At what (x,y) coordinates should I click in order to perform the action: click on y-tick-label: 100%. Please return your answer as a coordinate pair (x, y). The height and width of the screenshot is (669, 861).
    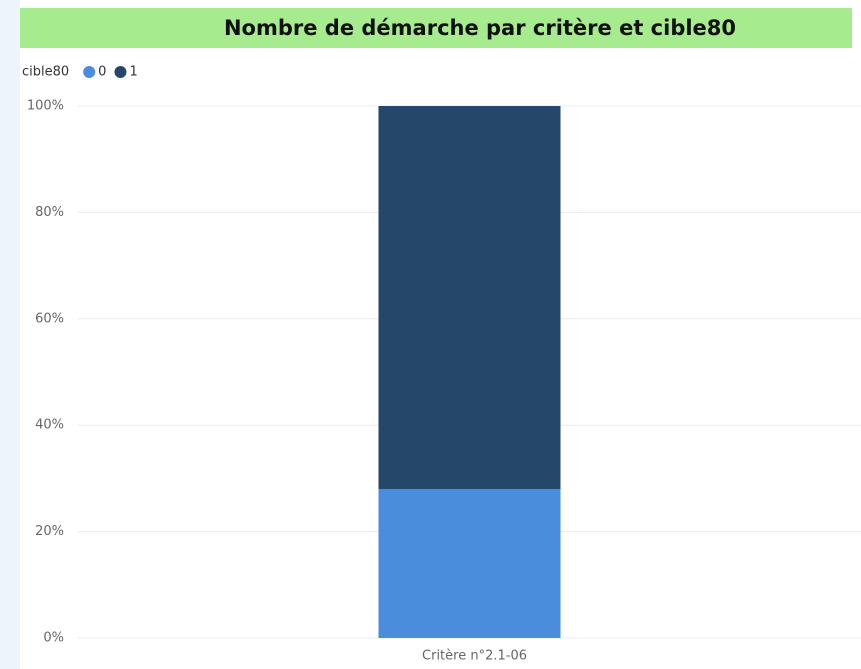
    Looking at the image, I should click on (45, 106).